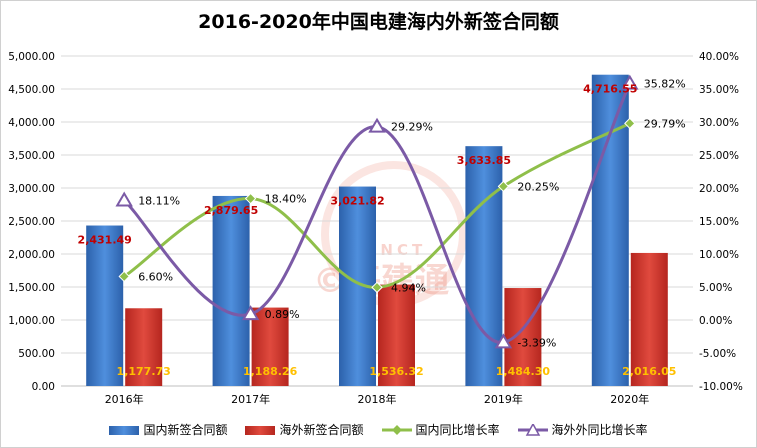  Describe the element at coordinates (536, 342) in the screenshot. I see `data-label-overseas-growth: -3.39%` at that location.